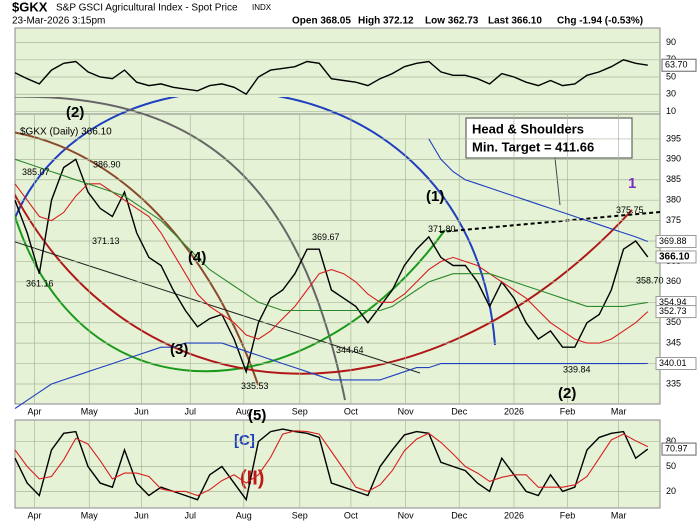 This screenshot has height=530, width=700. What do you see at coordinates (197, 257) in the screenshot?
I see `annotation: (4)` at bounding box center [197, 257].